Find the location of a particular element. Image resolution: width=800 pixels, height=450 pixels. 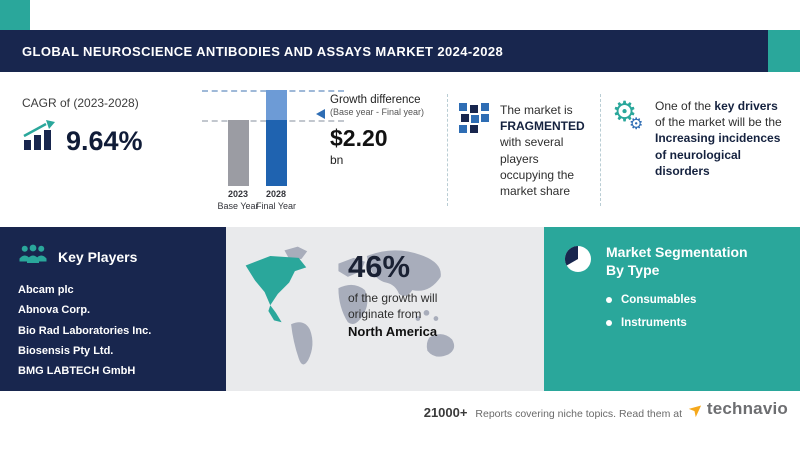

growth-bar-chart is located at coordinates (277, 138).